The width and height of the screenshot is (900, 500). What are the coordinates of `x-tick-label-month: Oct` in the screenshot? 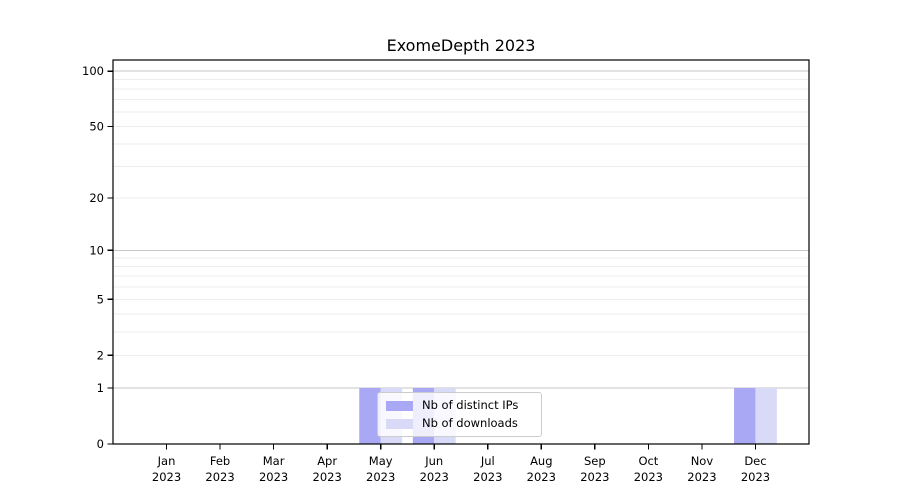 It's located at (648, 461).